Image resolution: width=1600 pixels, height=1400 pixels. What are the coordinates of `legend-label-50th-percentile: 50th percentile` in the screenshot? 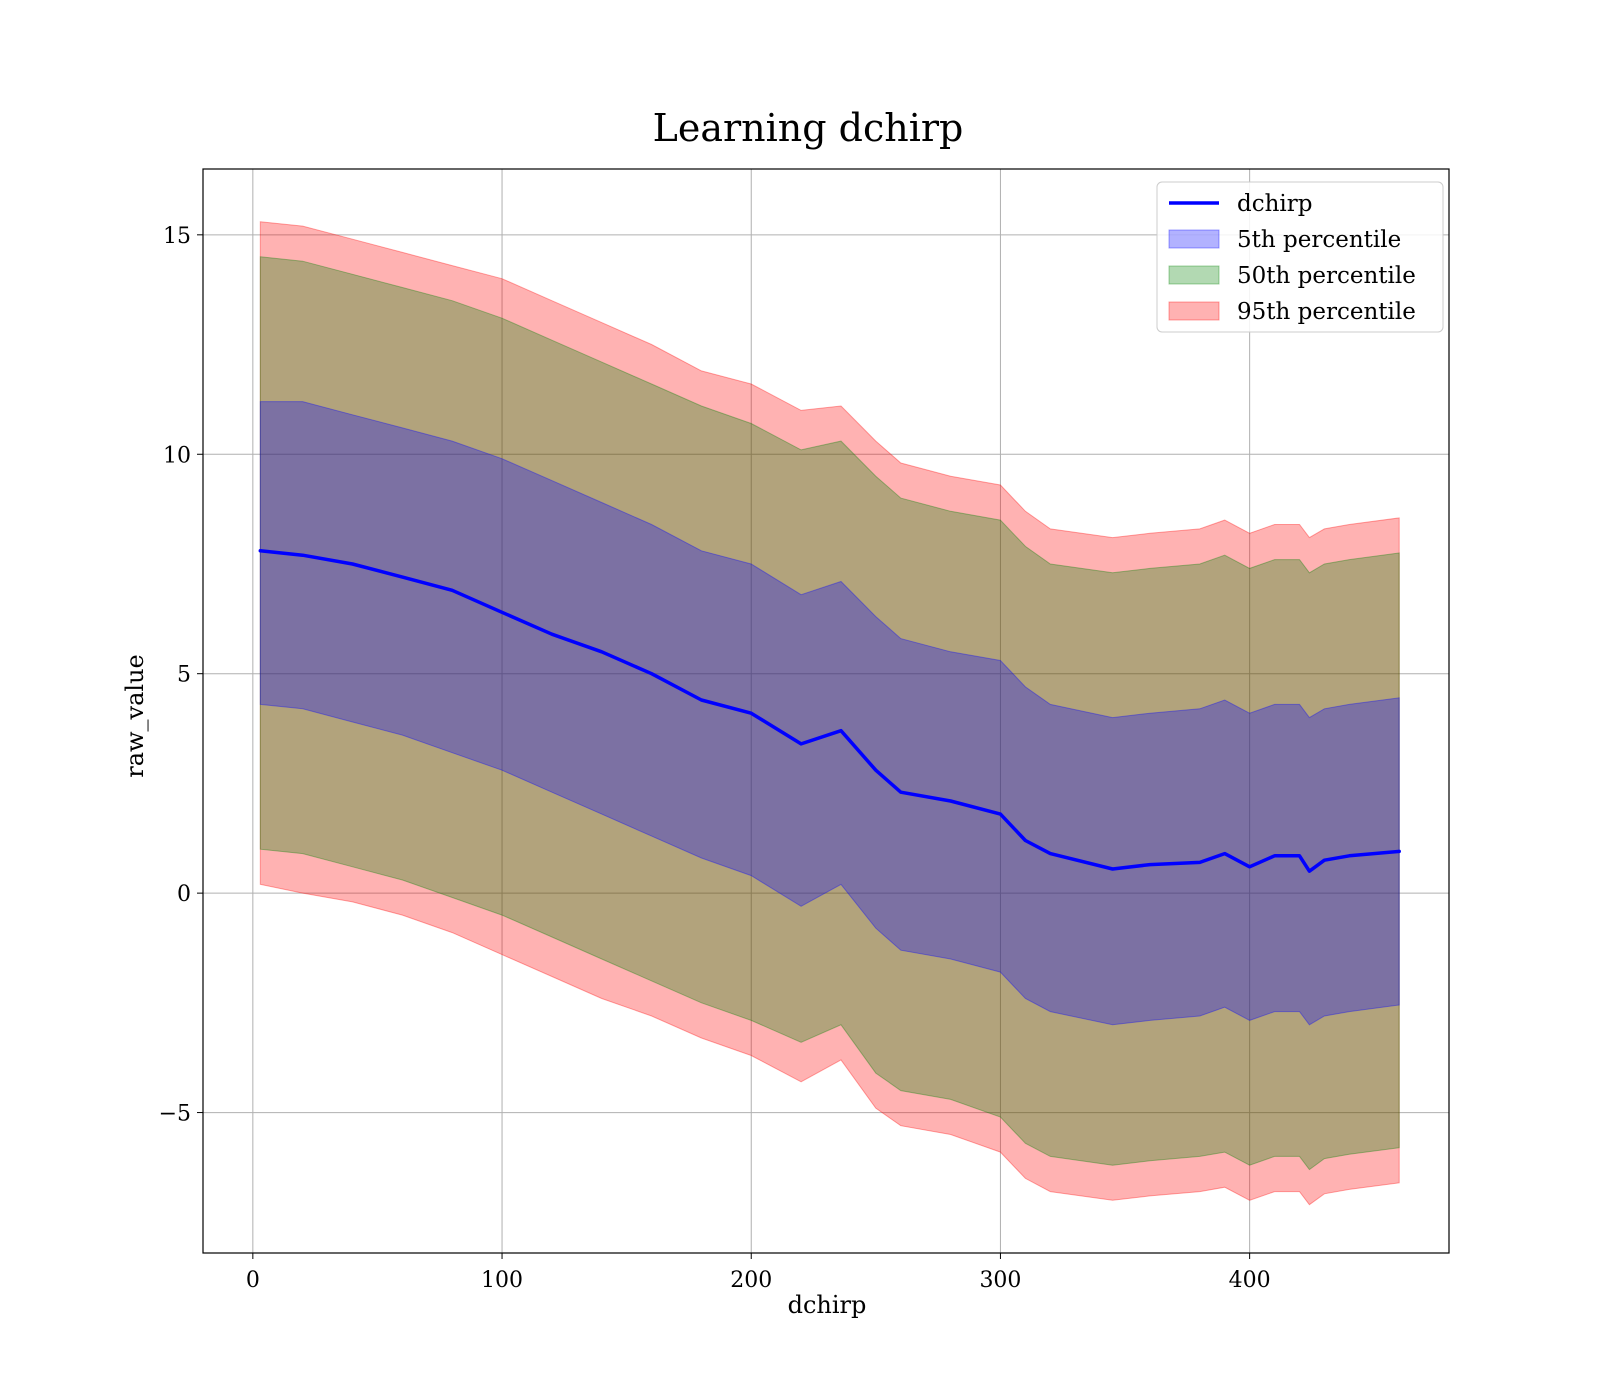 It's located at (1326, 276).